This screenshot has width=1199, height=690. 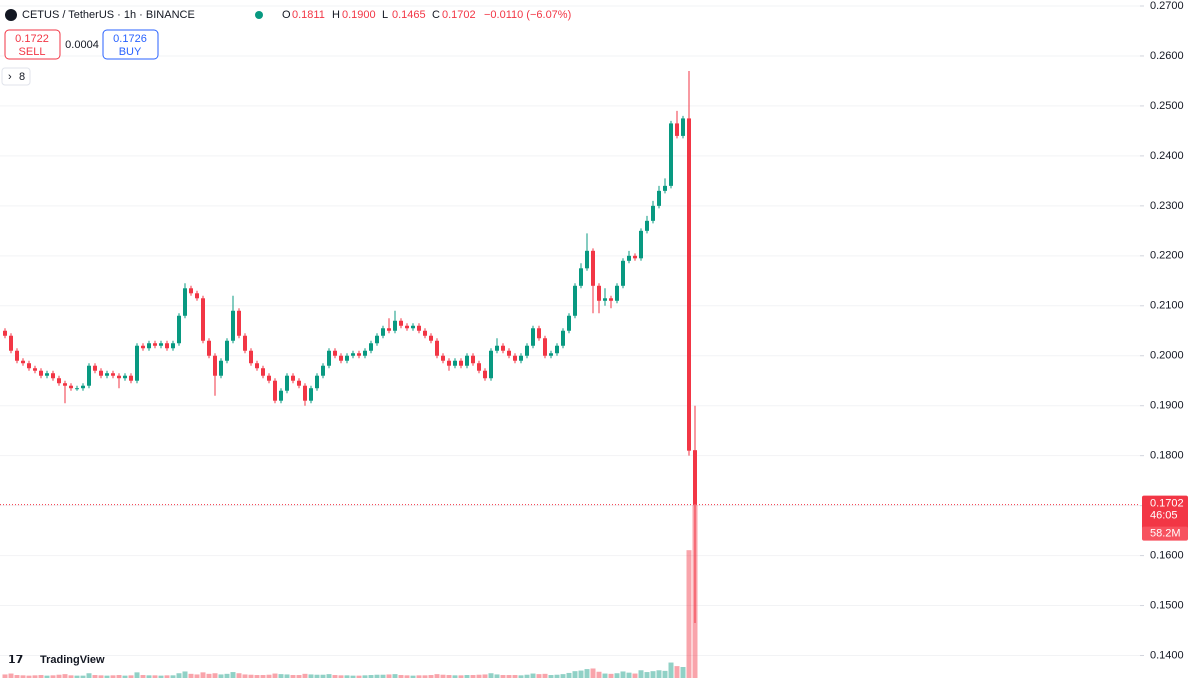 What do you see at coordinates (82, 45) in the screenshot?
I see `spread: 0.0004` at bounding box center [82, 45].